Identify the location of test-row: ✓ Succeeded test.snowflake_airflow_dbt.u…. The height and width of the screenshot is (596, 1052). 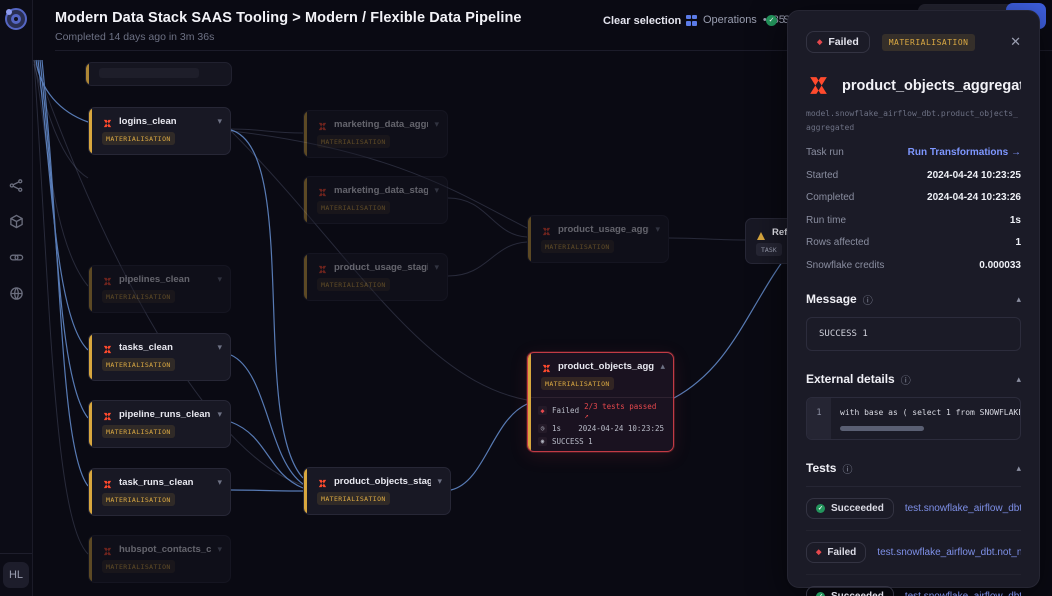
(913, 509).